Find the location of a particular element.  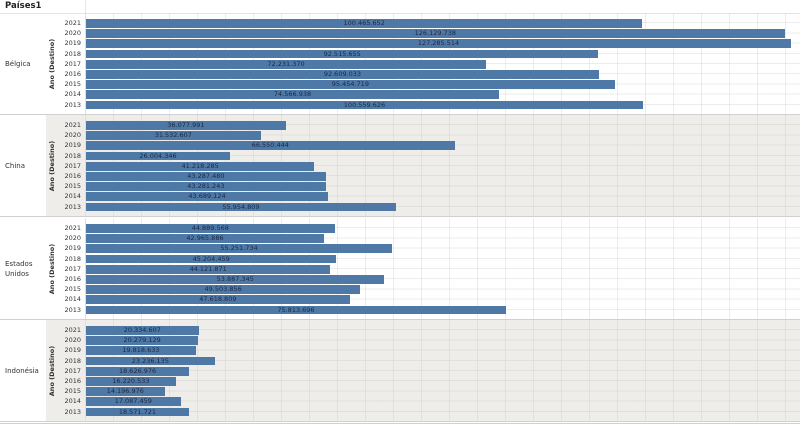

bar: 45.204.459 is located at coordinates (211, 259).